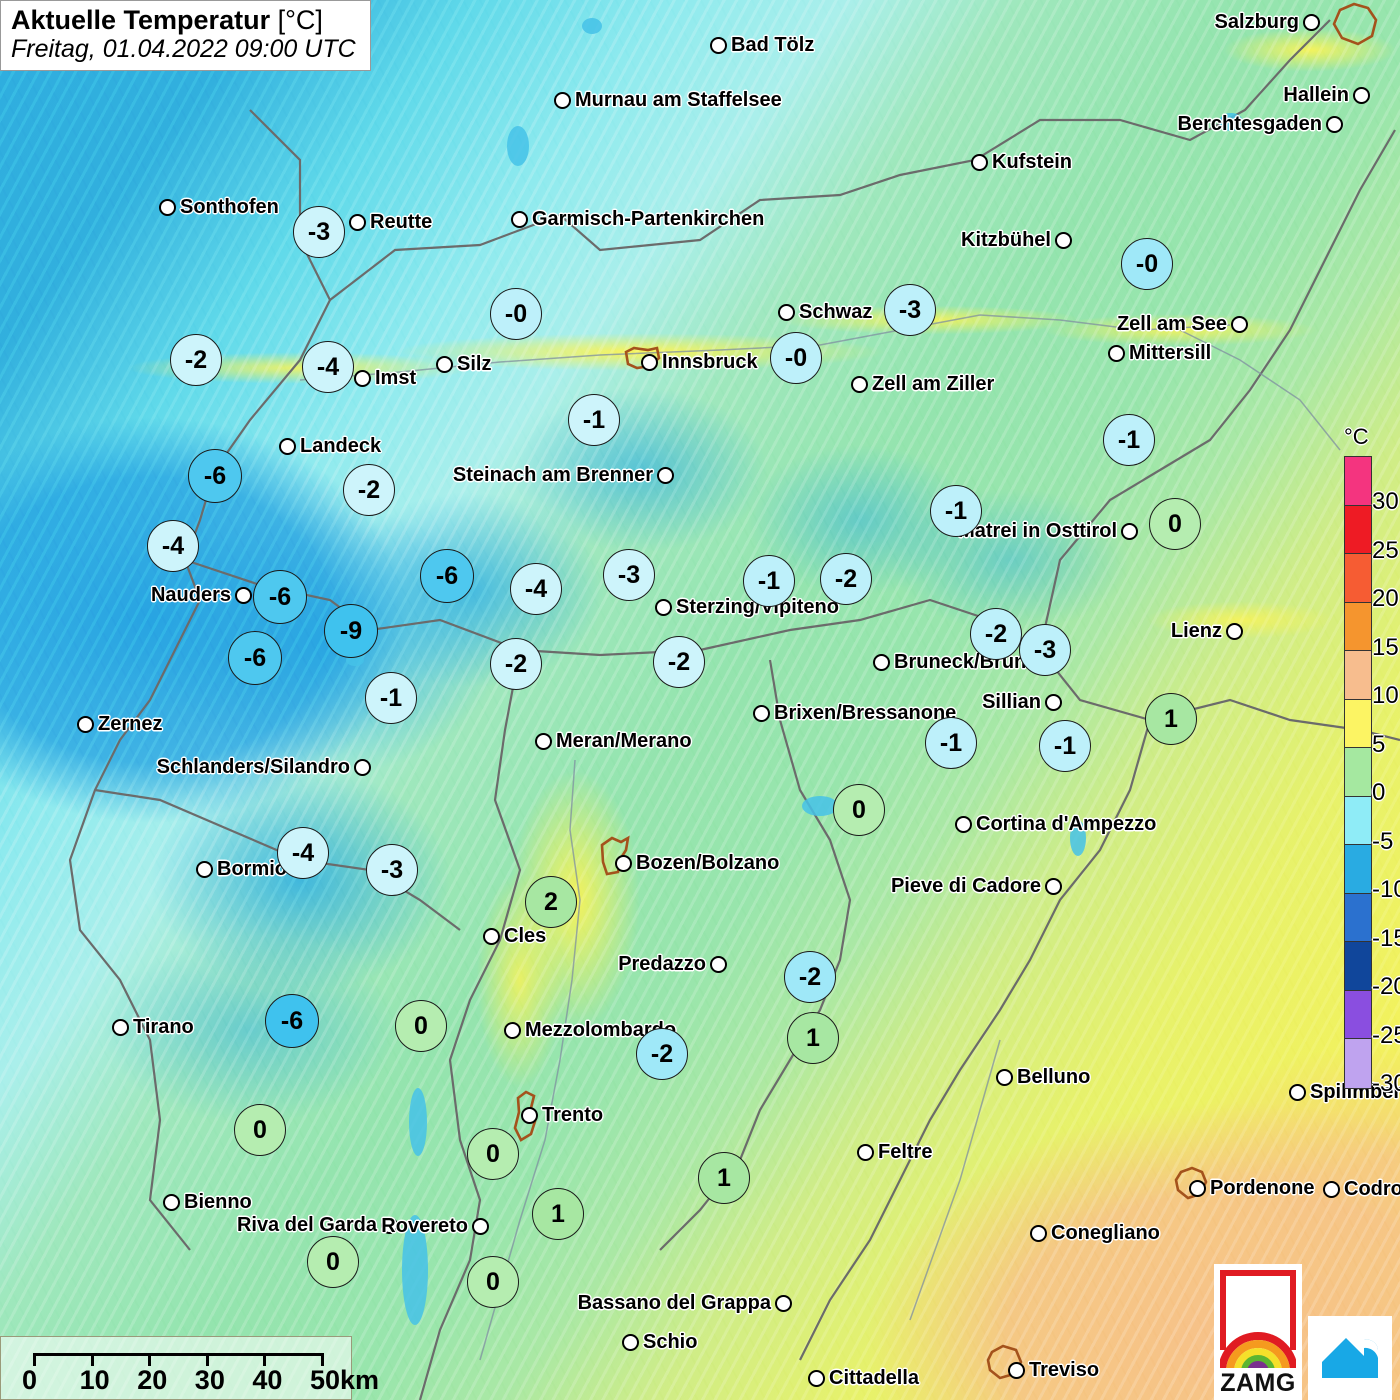 This screenshot has height=1400, width=1400. What do you see at coordinates (209, 1380) in the screenshot?
I see `scale-tick-label: 30` at bounding box center [209, 1380].